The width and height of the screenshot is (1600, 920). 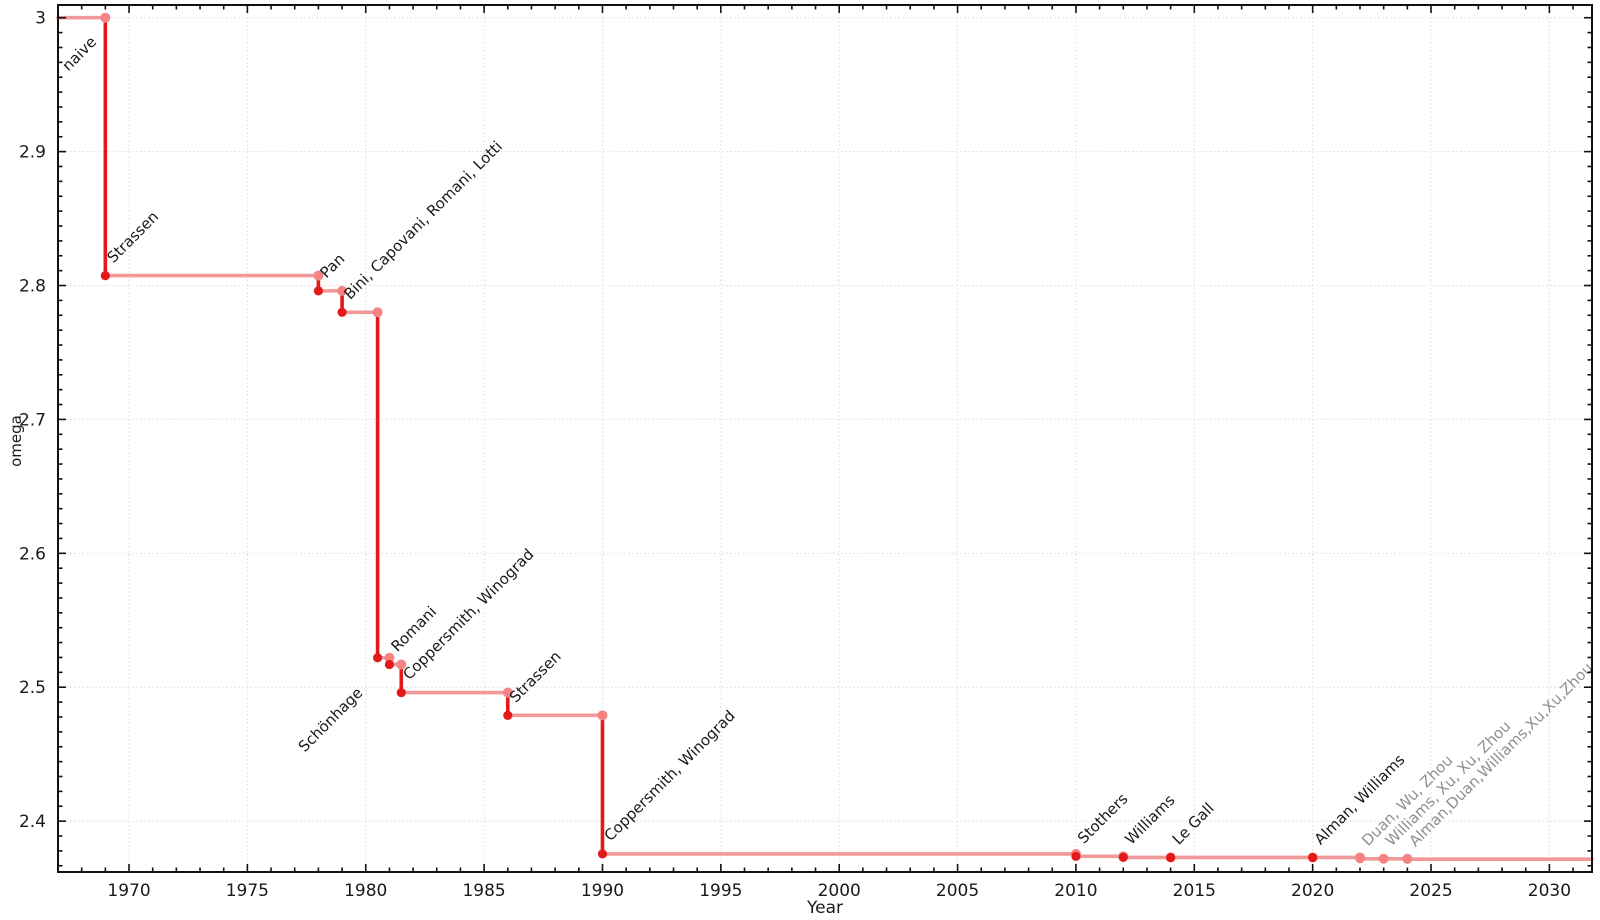 What do you see at coordinates (79, 54) in the screenshot?
I see `event-label-naive: naive` at bounding box center [79, 54].